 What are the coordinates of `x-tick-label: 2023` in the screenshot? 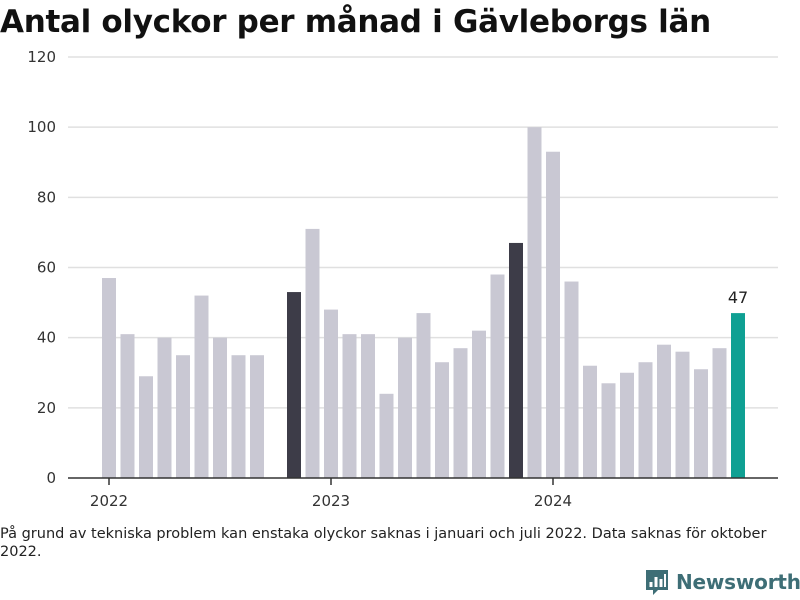 It's located at (331, 501).